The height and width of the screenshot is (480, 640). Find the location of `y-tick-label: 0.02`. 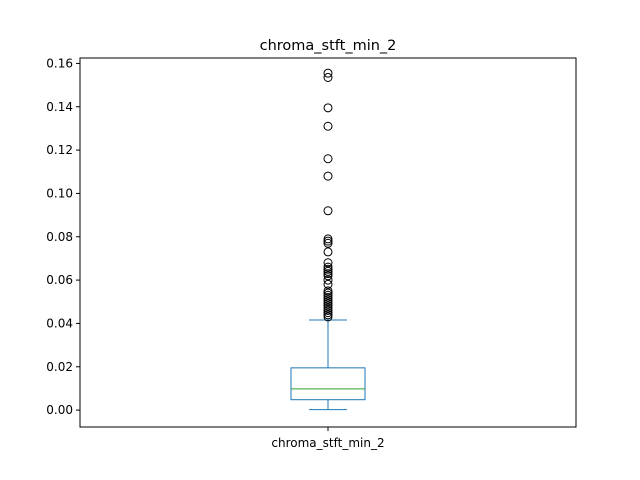

y-tick-label: 0.02 is located at coordinates (59, 367).